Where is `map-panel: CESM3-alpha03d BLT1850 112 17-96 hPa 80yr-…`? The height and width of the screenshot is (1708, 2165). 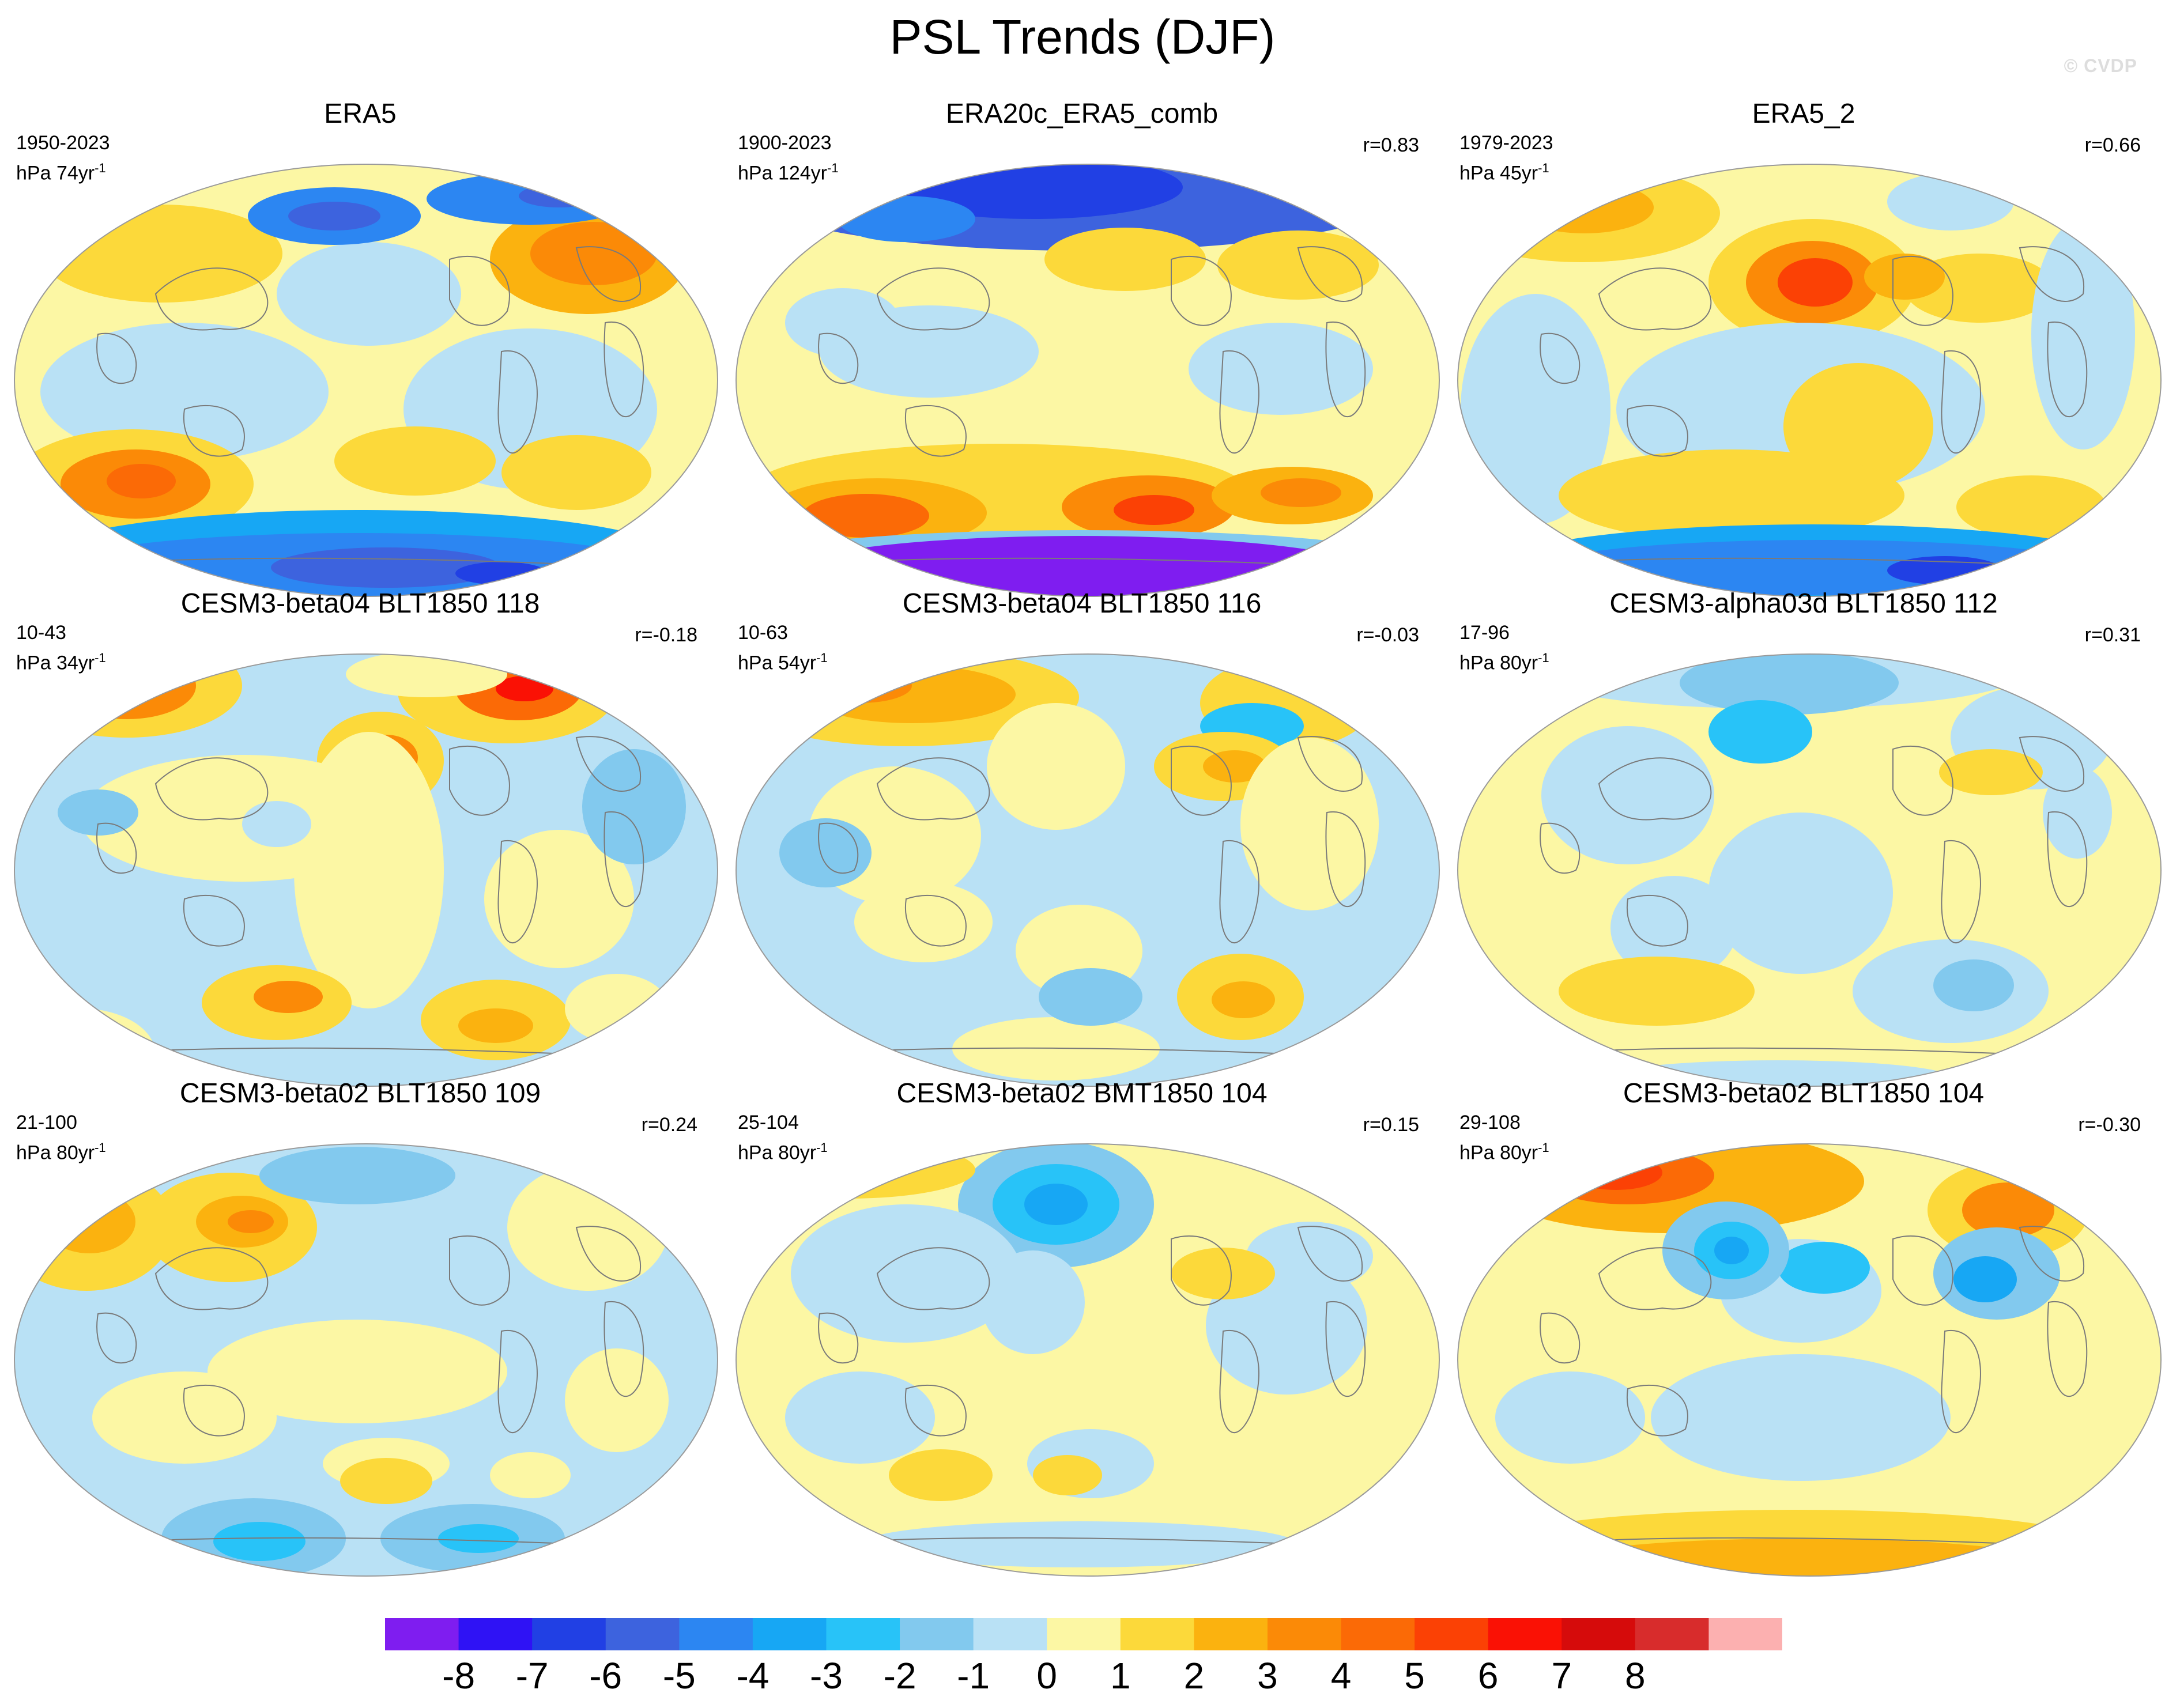 map-panel: CESM3-alpha03d BLT1850 112 17-96 hPa 80yr-… is located at coordinates (1806, 837).